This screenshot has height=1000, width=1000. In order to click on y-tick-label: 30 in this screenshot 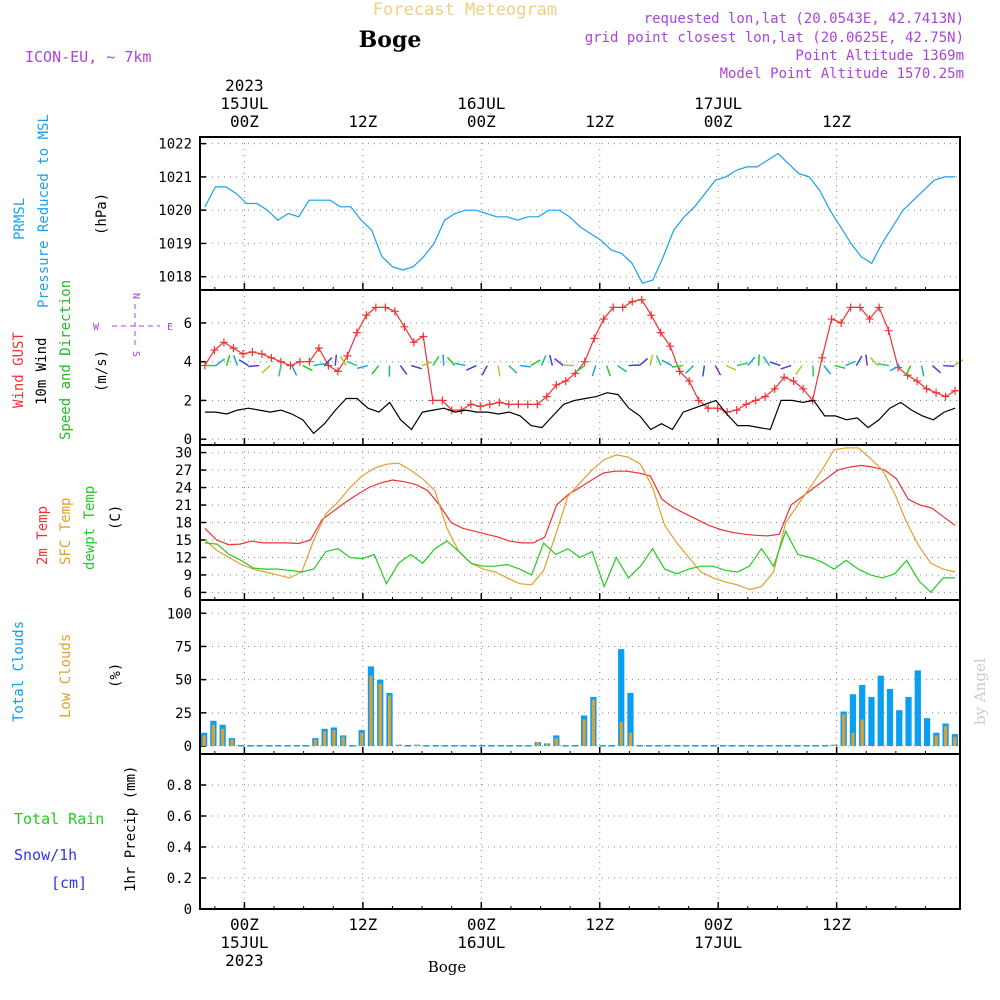, I will do `click(183, 454)`.